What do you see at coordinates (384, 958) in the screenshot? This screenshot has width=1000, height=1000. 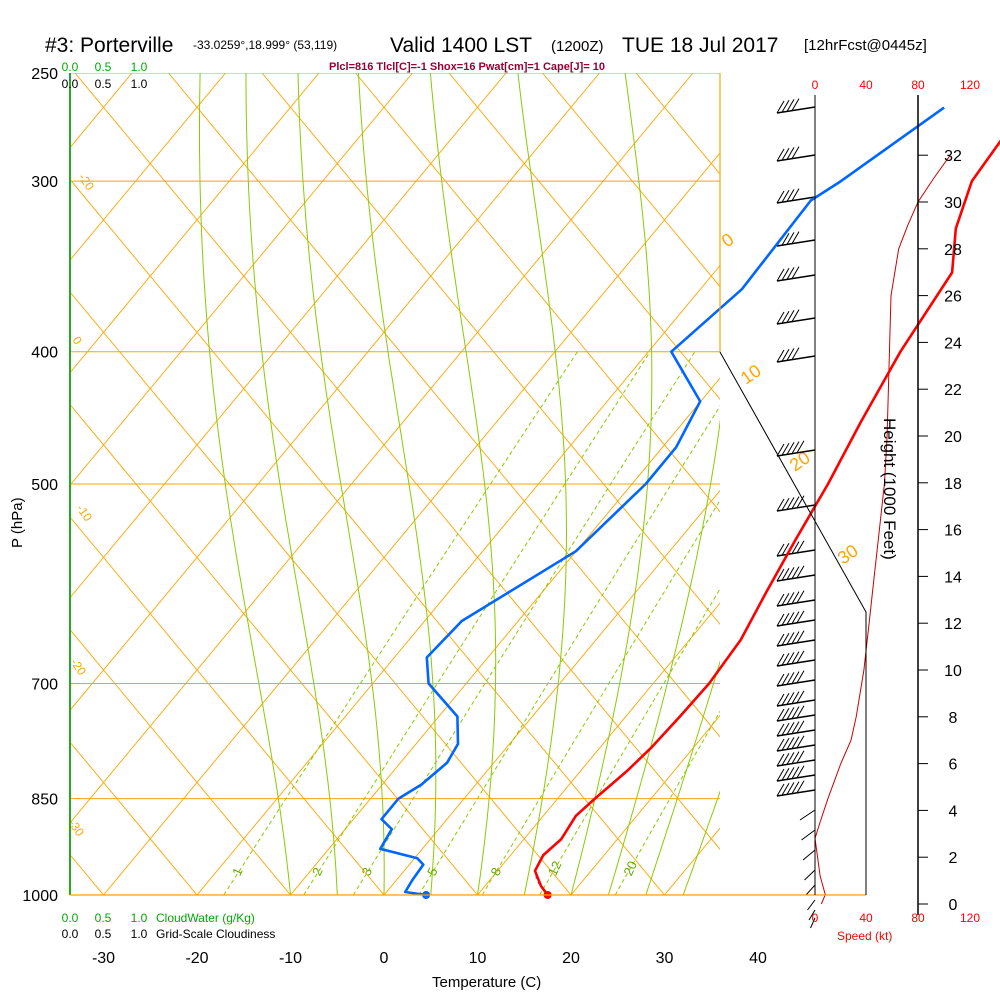 I see `temperature-tick-label: 0` at bounding box center [384, 958].